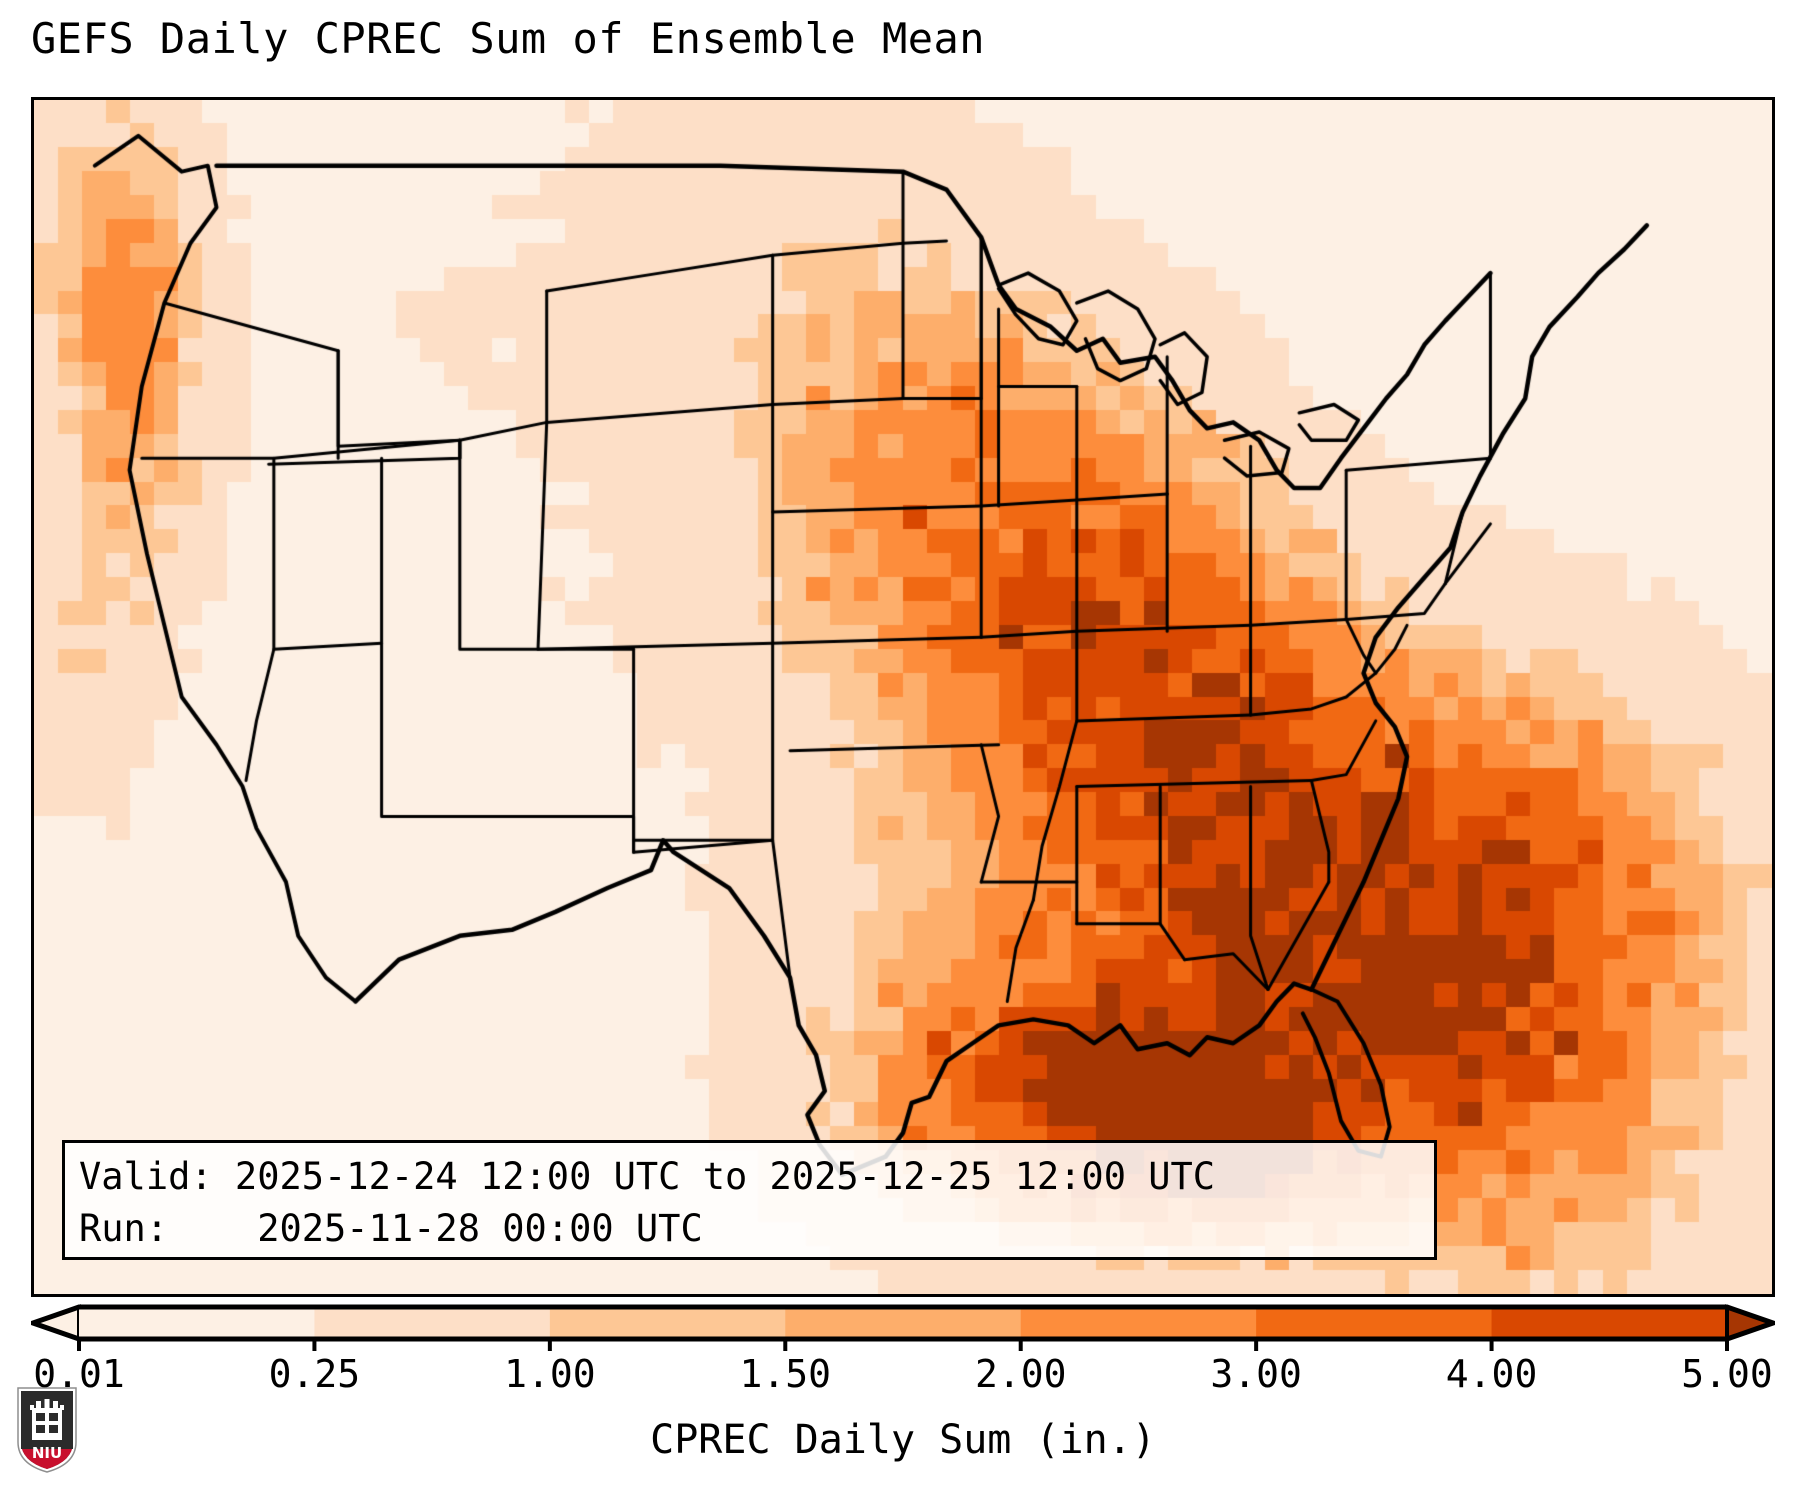  I want to click on colorbar-tick-label: 2.00, so click(1020, 1374).